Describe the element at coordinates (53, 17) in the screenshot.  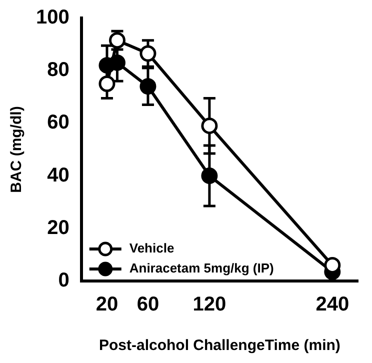
I see `y-tick-label: 100` at that location.